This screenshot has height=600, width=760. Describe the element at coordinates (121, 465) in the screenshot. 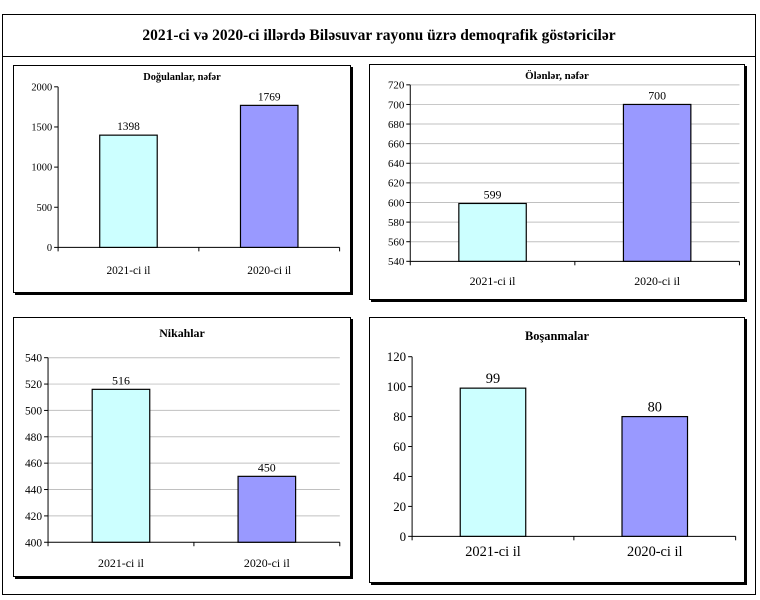

I see `marriages-bar-2021` at that location.